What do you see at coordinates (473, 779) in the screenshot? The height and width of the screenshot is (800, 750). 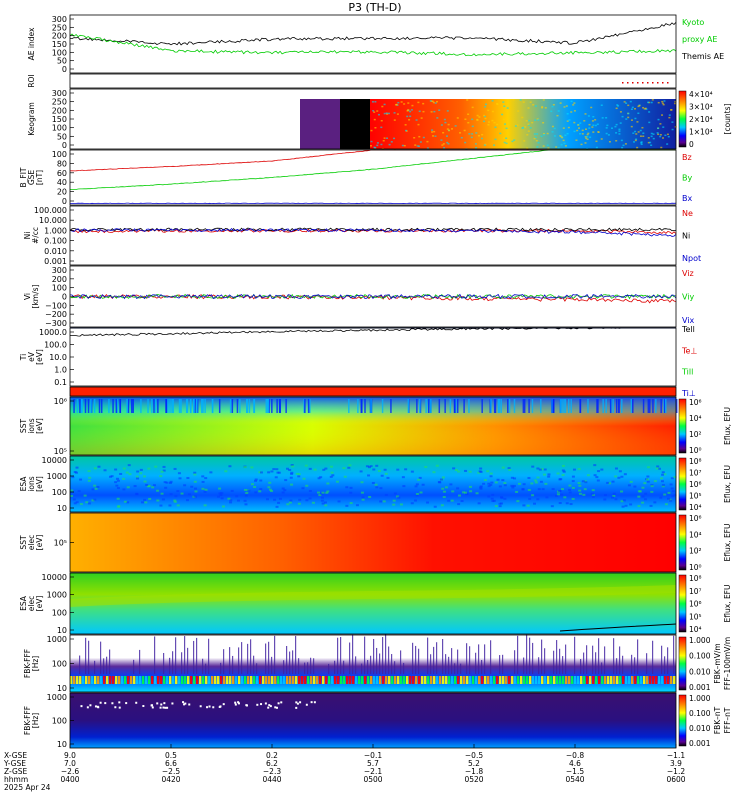 I see `x-tick-label: 0520` at bounding box center [473, 779].